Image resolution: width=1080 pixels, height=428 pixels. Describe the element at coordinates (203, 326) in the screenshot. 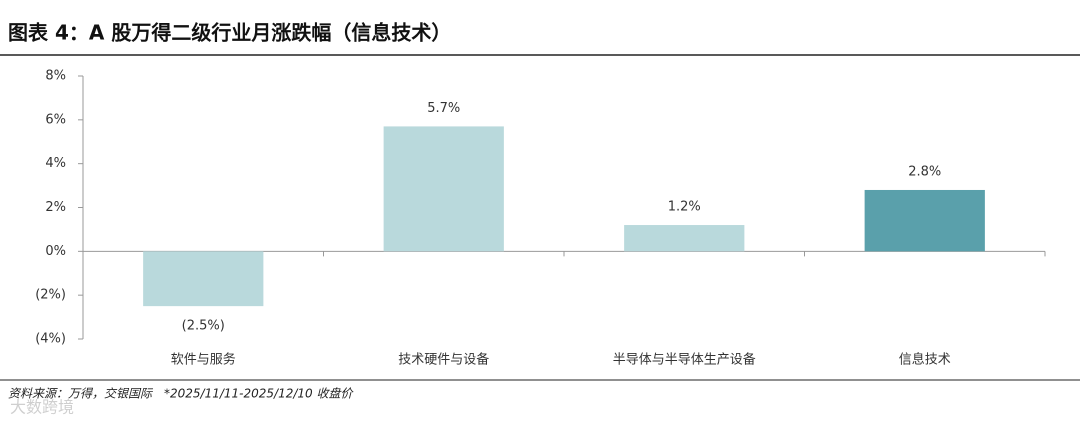

I see `value-label: (2.5%)` at that location.